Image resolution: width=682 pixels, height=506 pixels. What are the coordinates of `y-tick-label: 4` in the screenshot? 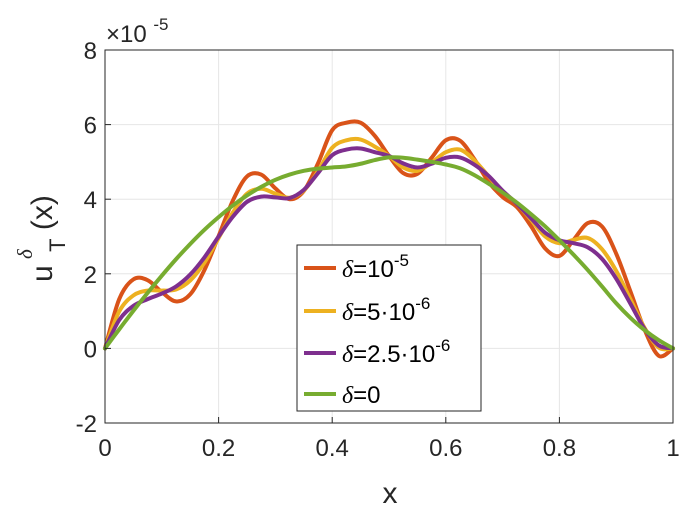 It's located at (90, 200).